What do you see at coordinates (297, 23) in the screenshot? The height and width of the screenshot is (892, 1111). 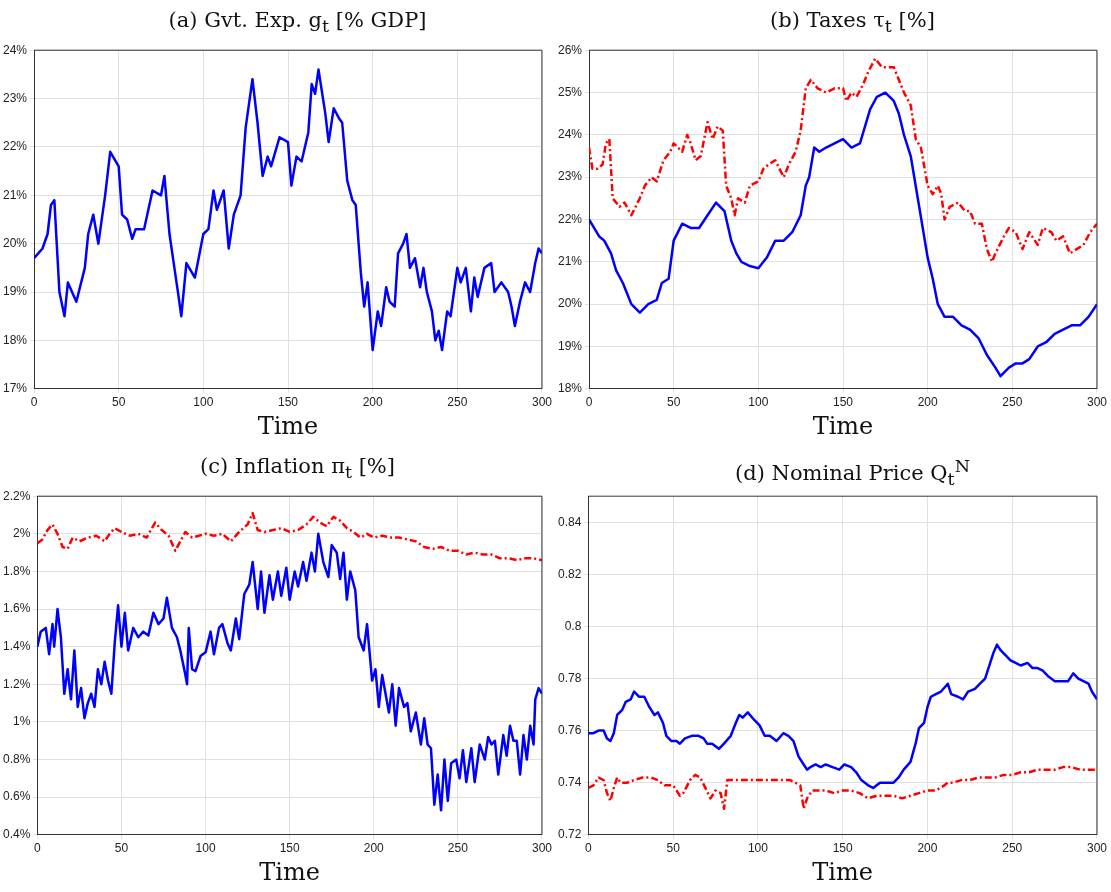 I see `chart-title: (a) Gvt. Exp. g$_{t}$ [% GDP]` at bounding box center [297, 23].